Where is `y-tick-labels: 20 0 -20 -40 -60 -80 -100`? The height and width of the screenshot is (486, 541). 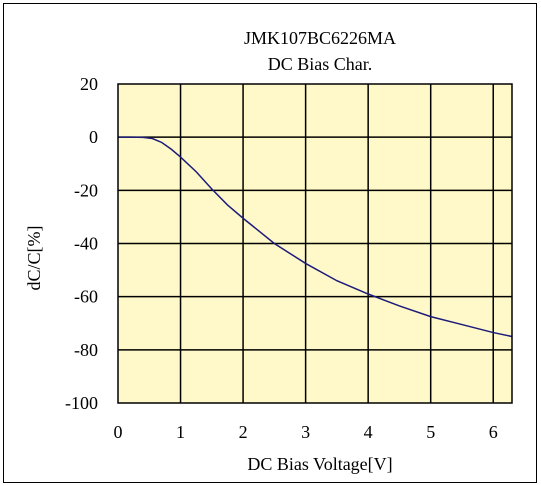 y-tick-labels: 20 0 -20 -40 -60 -80 -100 is located at coordinates (81, 243).